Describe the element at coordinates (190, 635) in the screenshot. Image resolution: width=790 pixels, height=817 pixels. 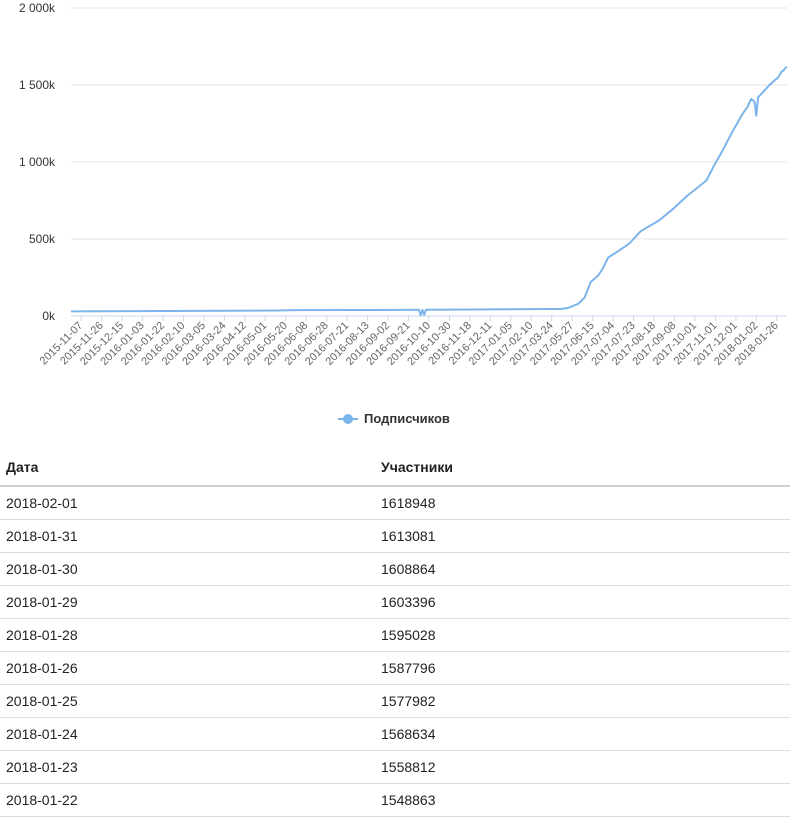
I see `cell-date: 2018-01-28` at that location.